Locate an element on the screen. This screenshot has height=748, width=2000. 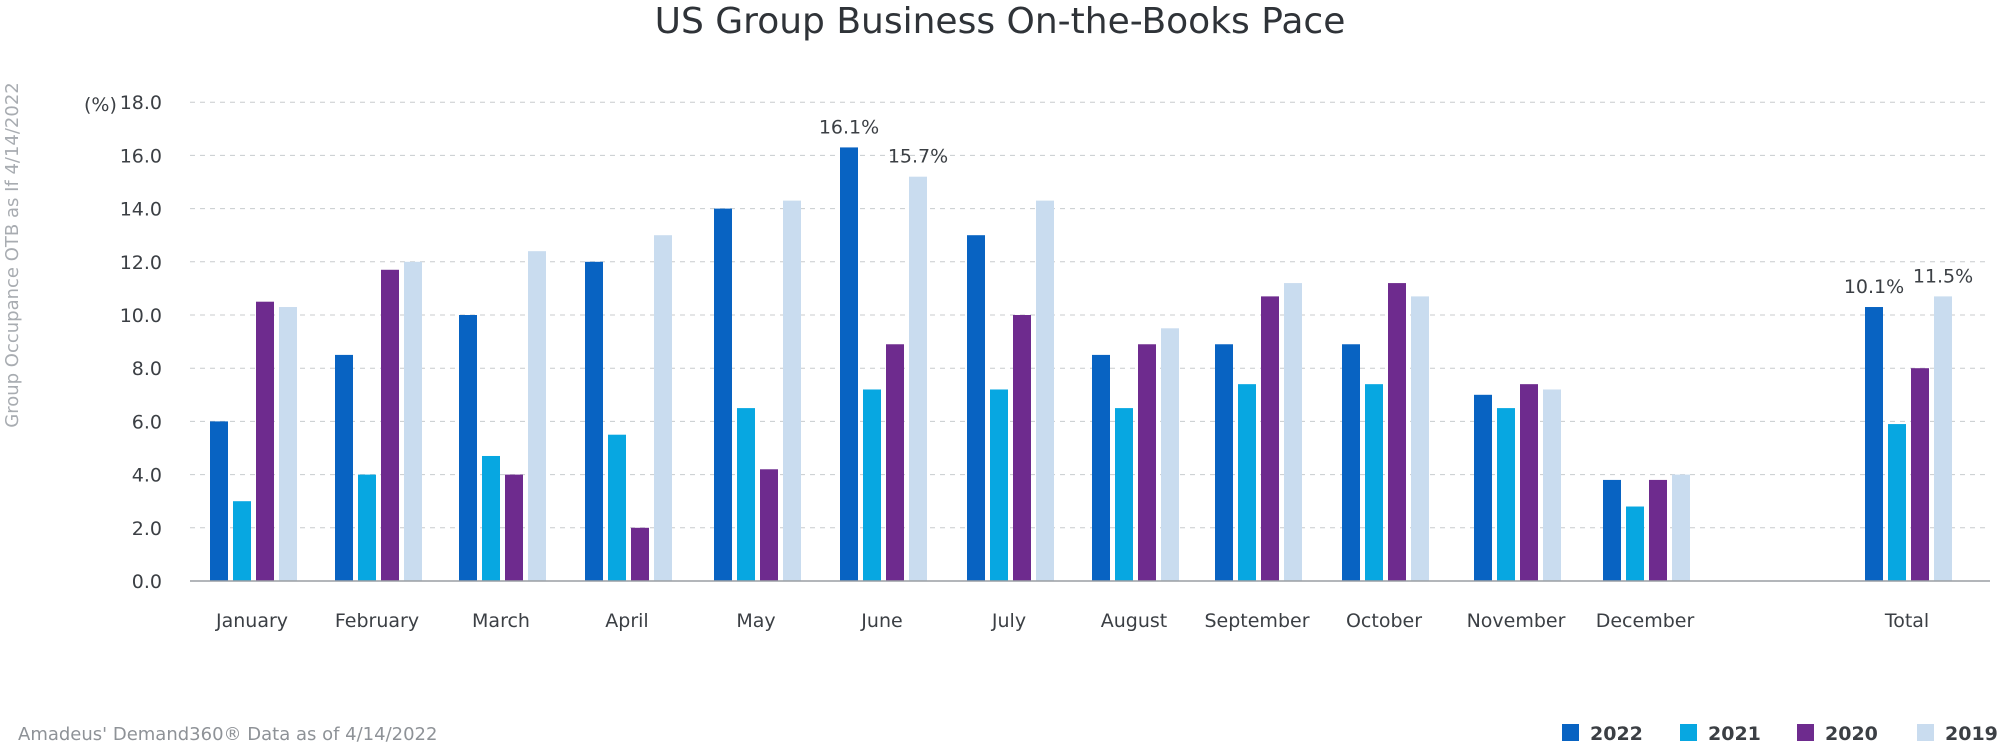
y-tick-label: 8.0 is located at coordinates (147, 369).